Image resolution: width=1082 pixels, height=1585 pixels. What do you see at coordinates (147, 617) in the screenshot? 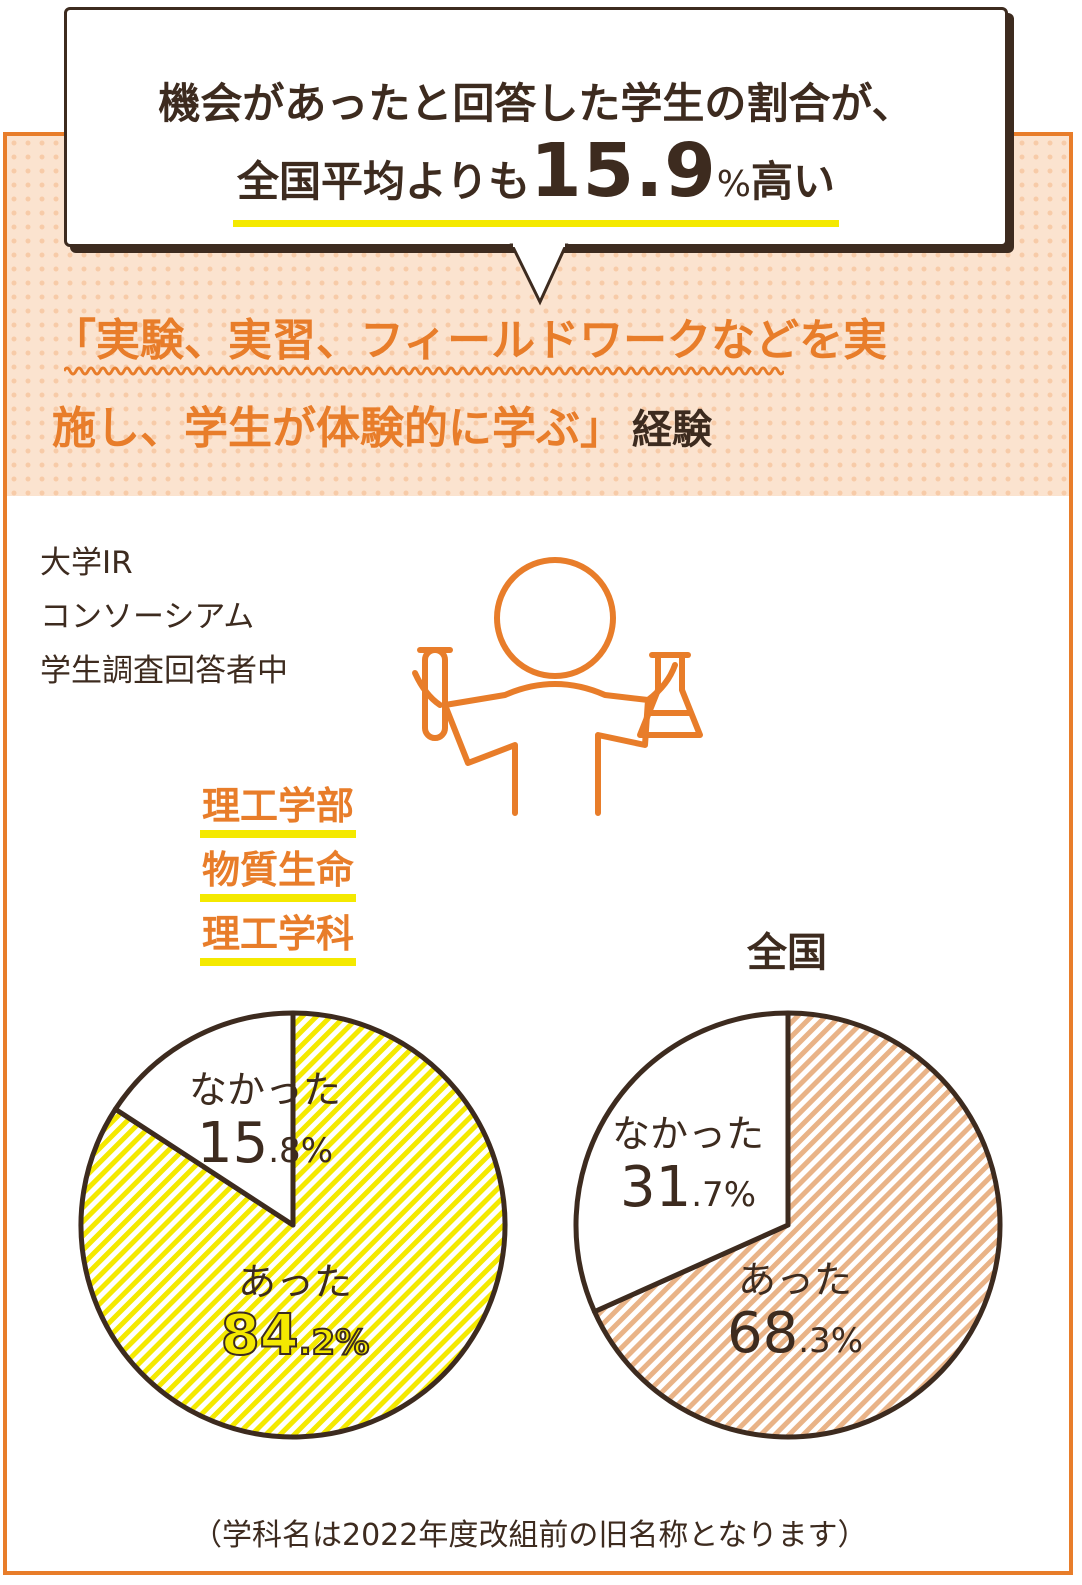
I see `source-line2: コンソーシアム` at bounding box center [147, 617].